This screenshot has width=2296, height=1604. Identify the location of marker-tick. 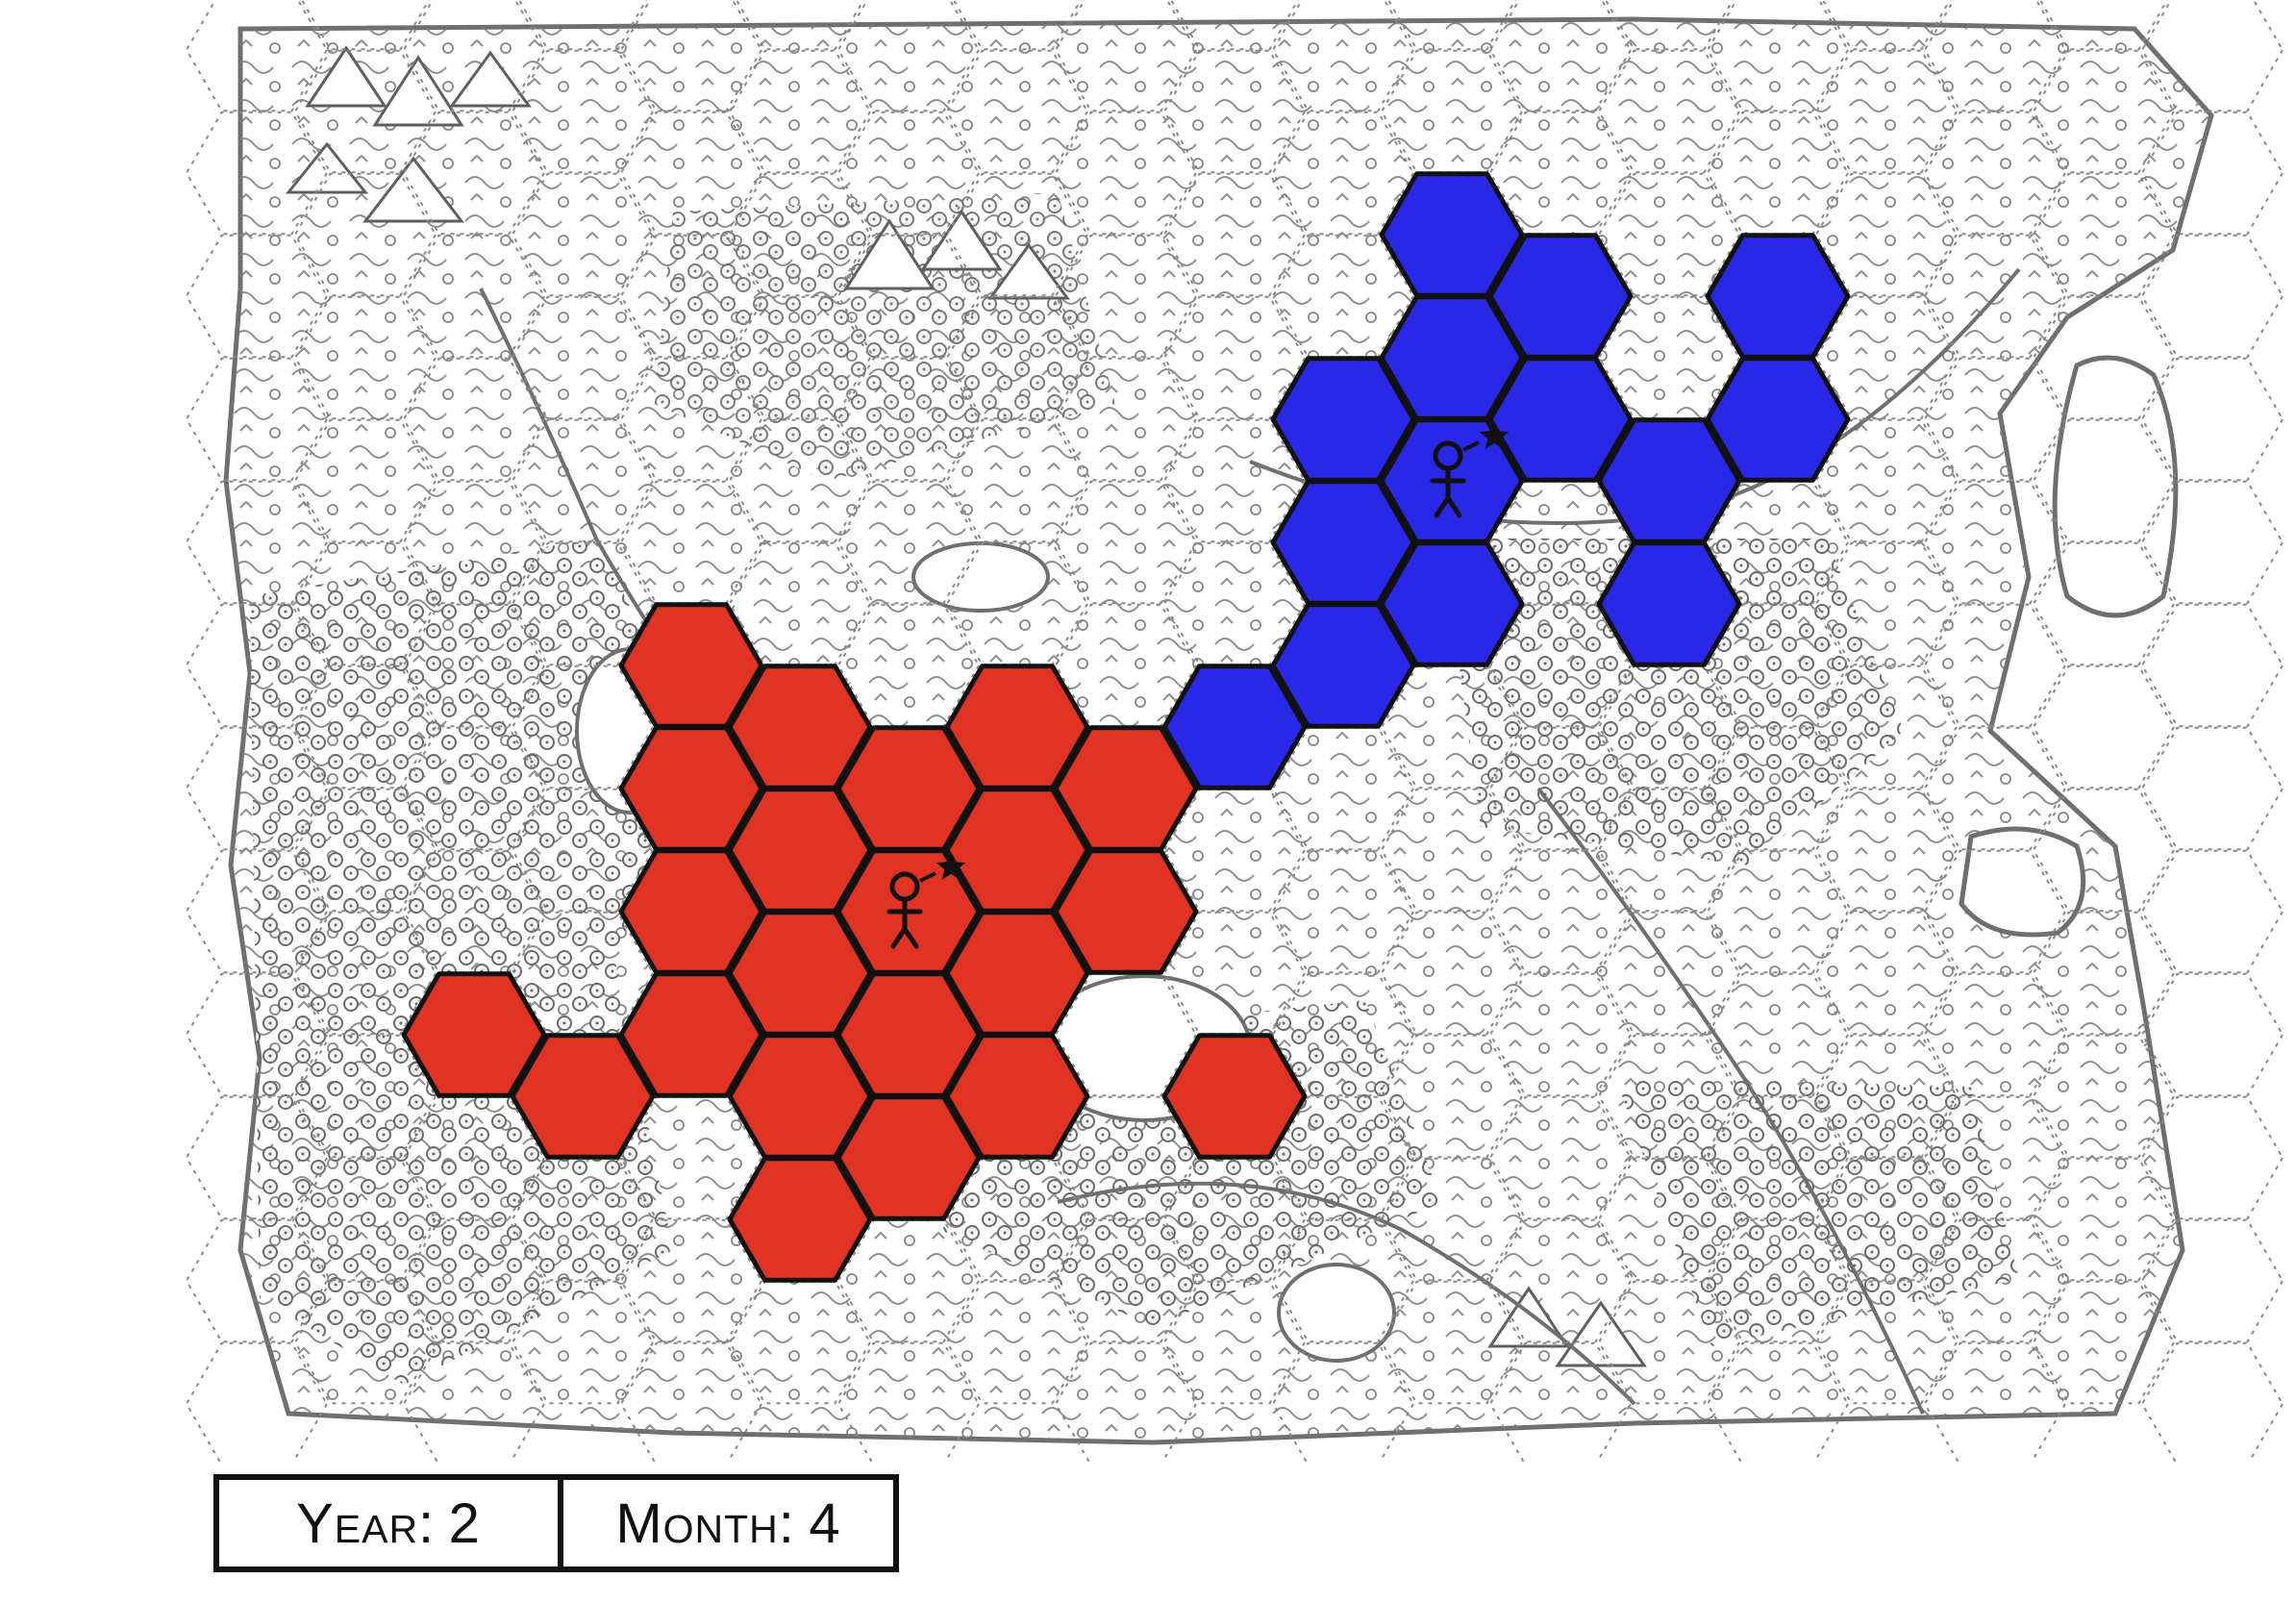
(927, 877).